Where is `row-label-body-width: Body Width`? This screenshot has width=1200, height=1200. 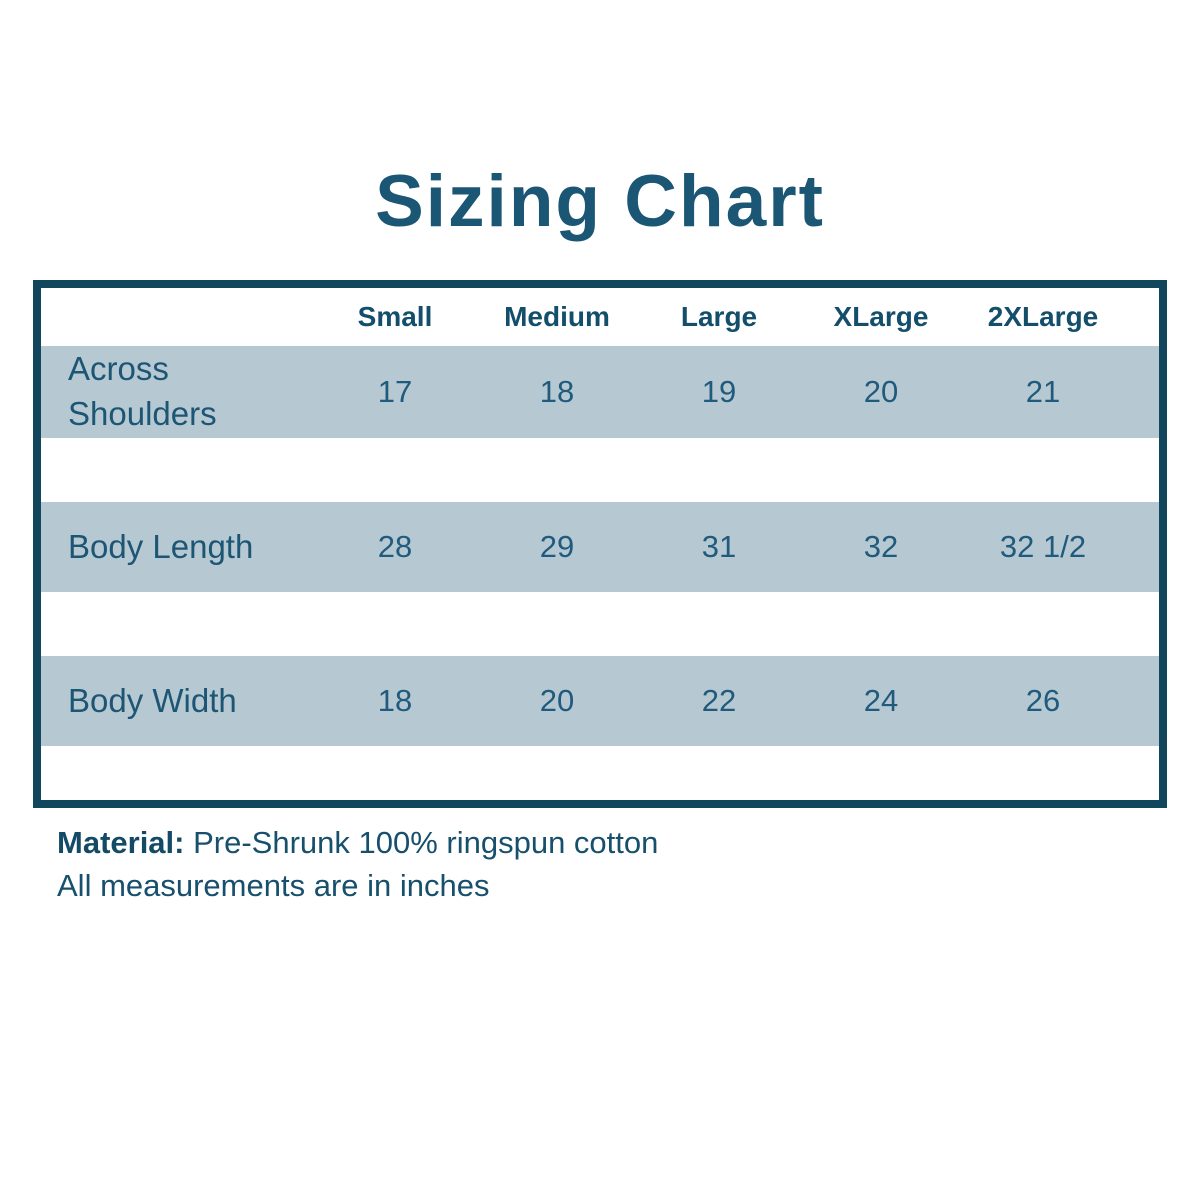 row-label-body-width: Body Width is located at coordinates (152, 700).